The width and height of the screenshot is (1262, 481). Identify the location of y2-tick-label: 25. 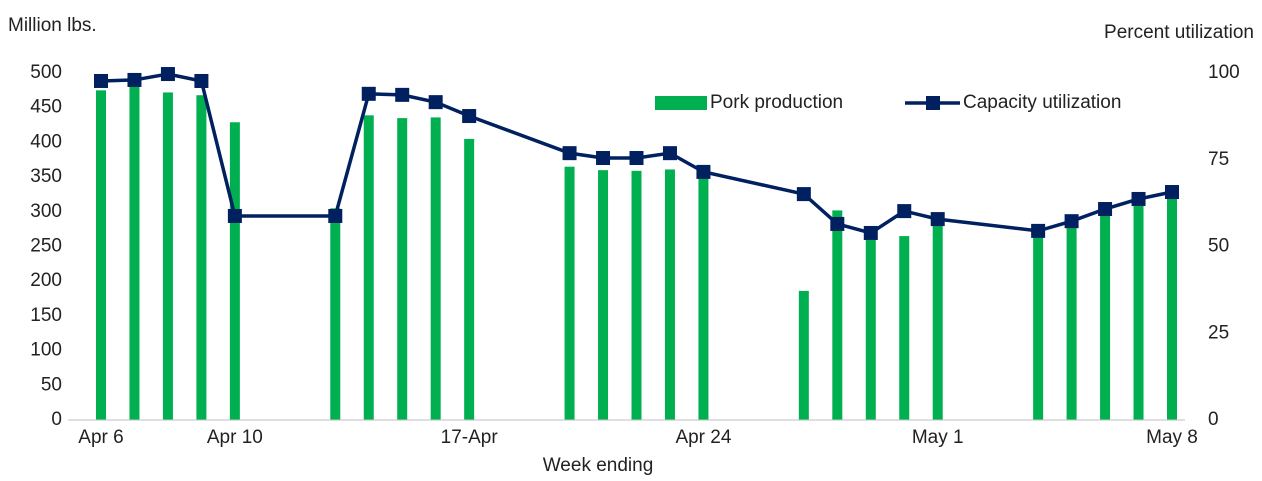
(1218, 332).